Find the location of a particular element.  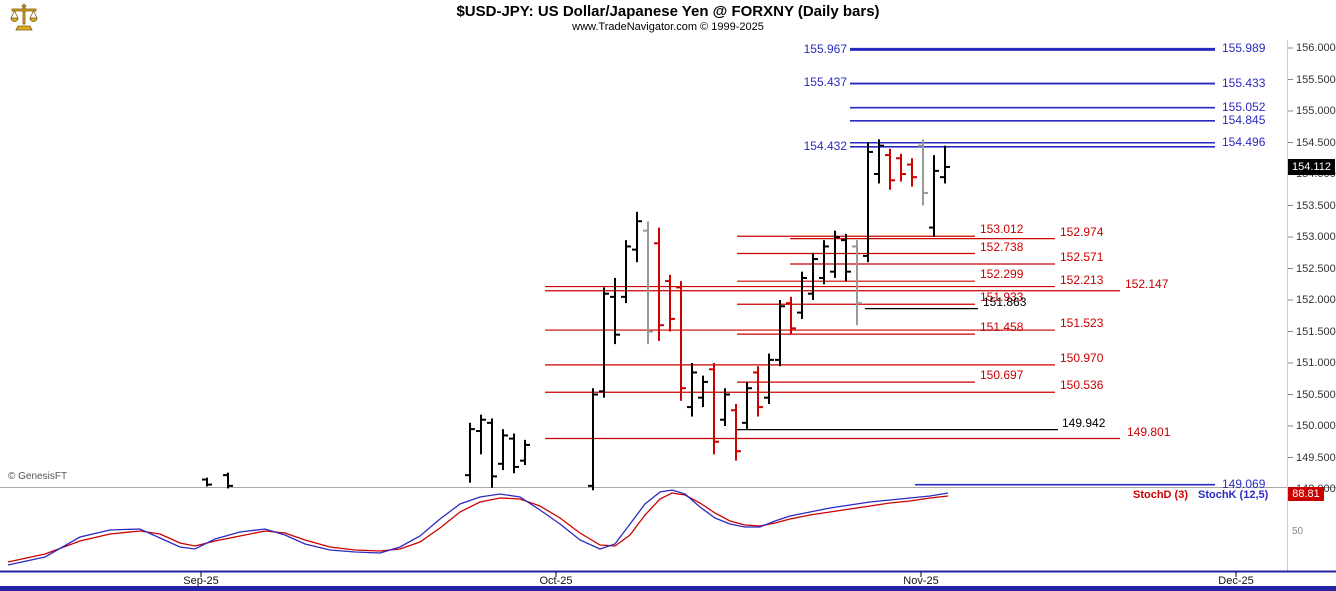

stochd-legend-label: StochD (3) is located at coordinates (1160, 495).